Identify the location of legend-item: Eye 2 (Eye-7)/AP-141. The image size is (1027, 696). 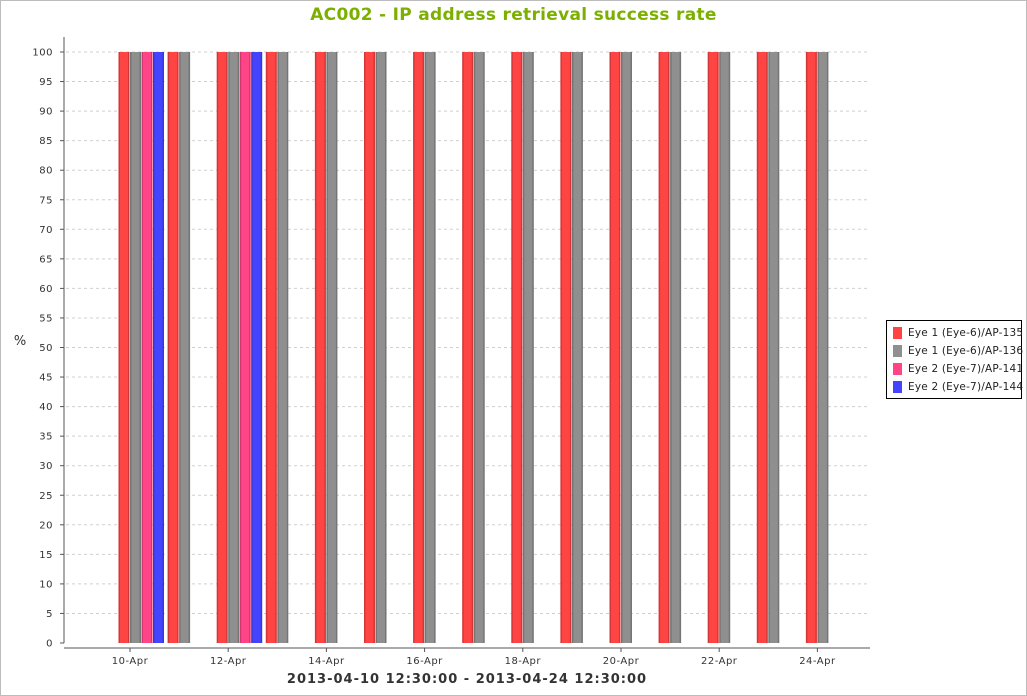
(955, 369).